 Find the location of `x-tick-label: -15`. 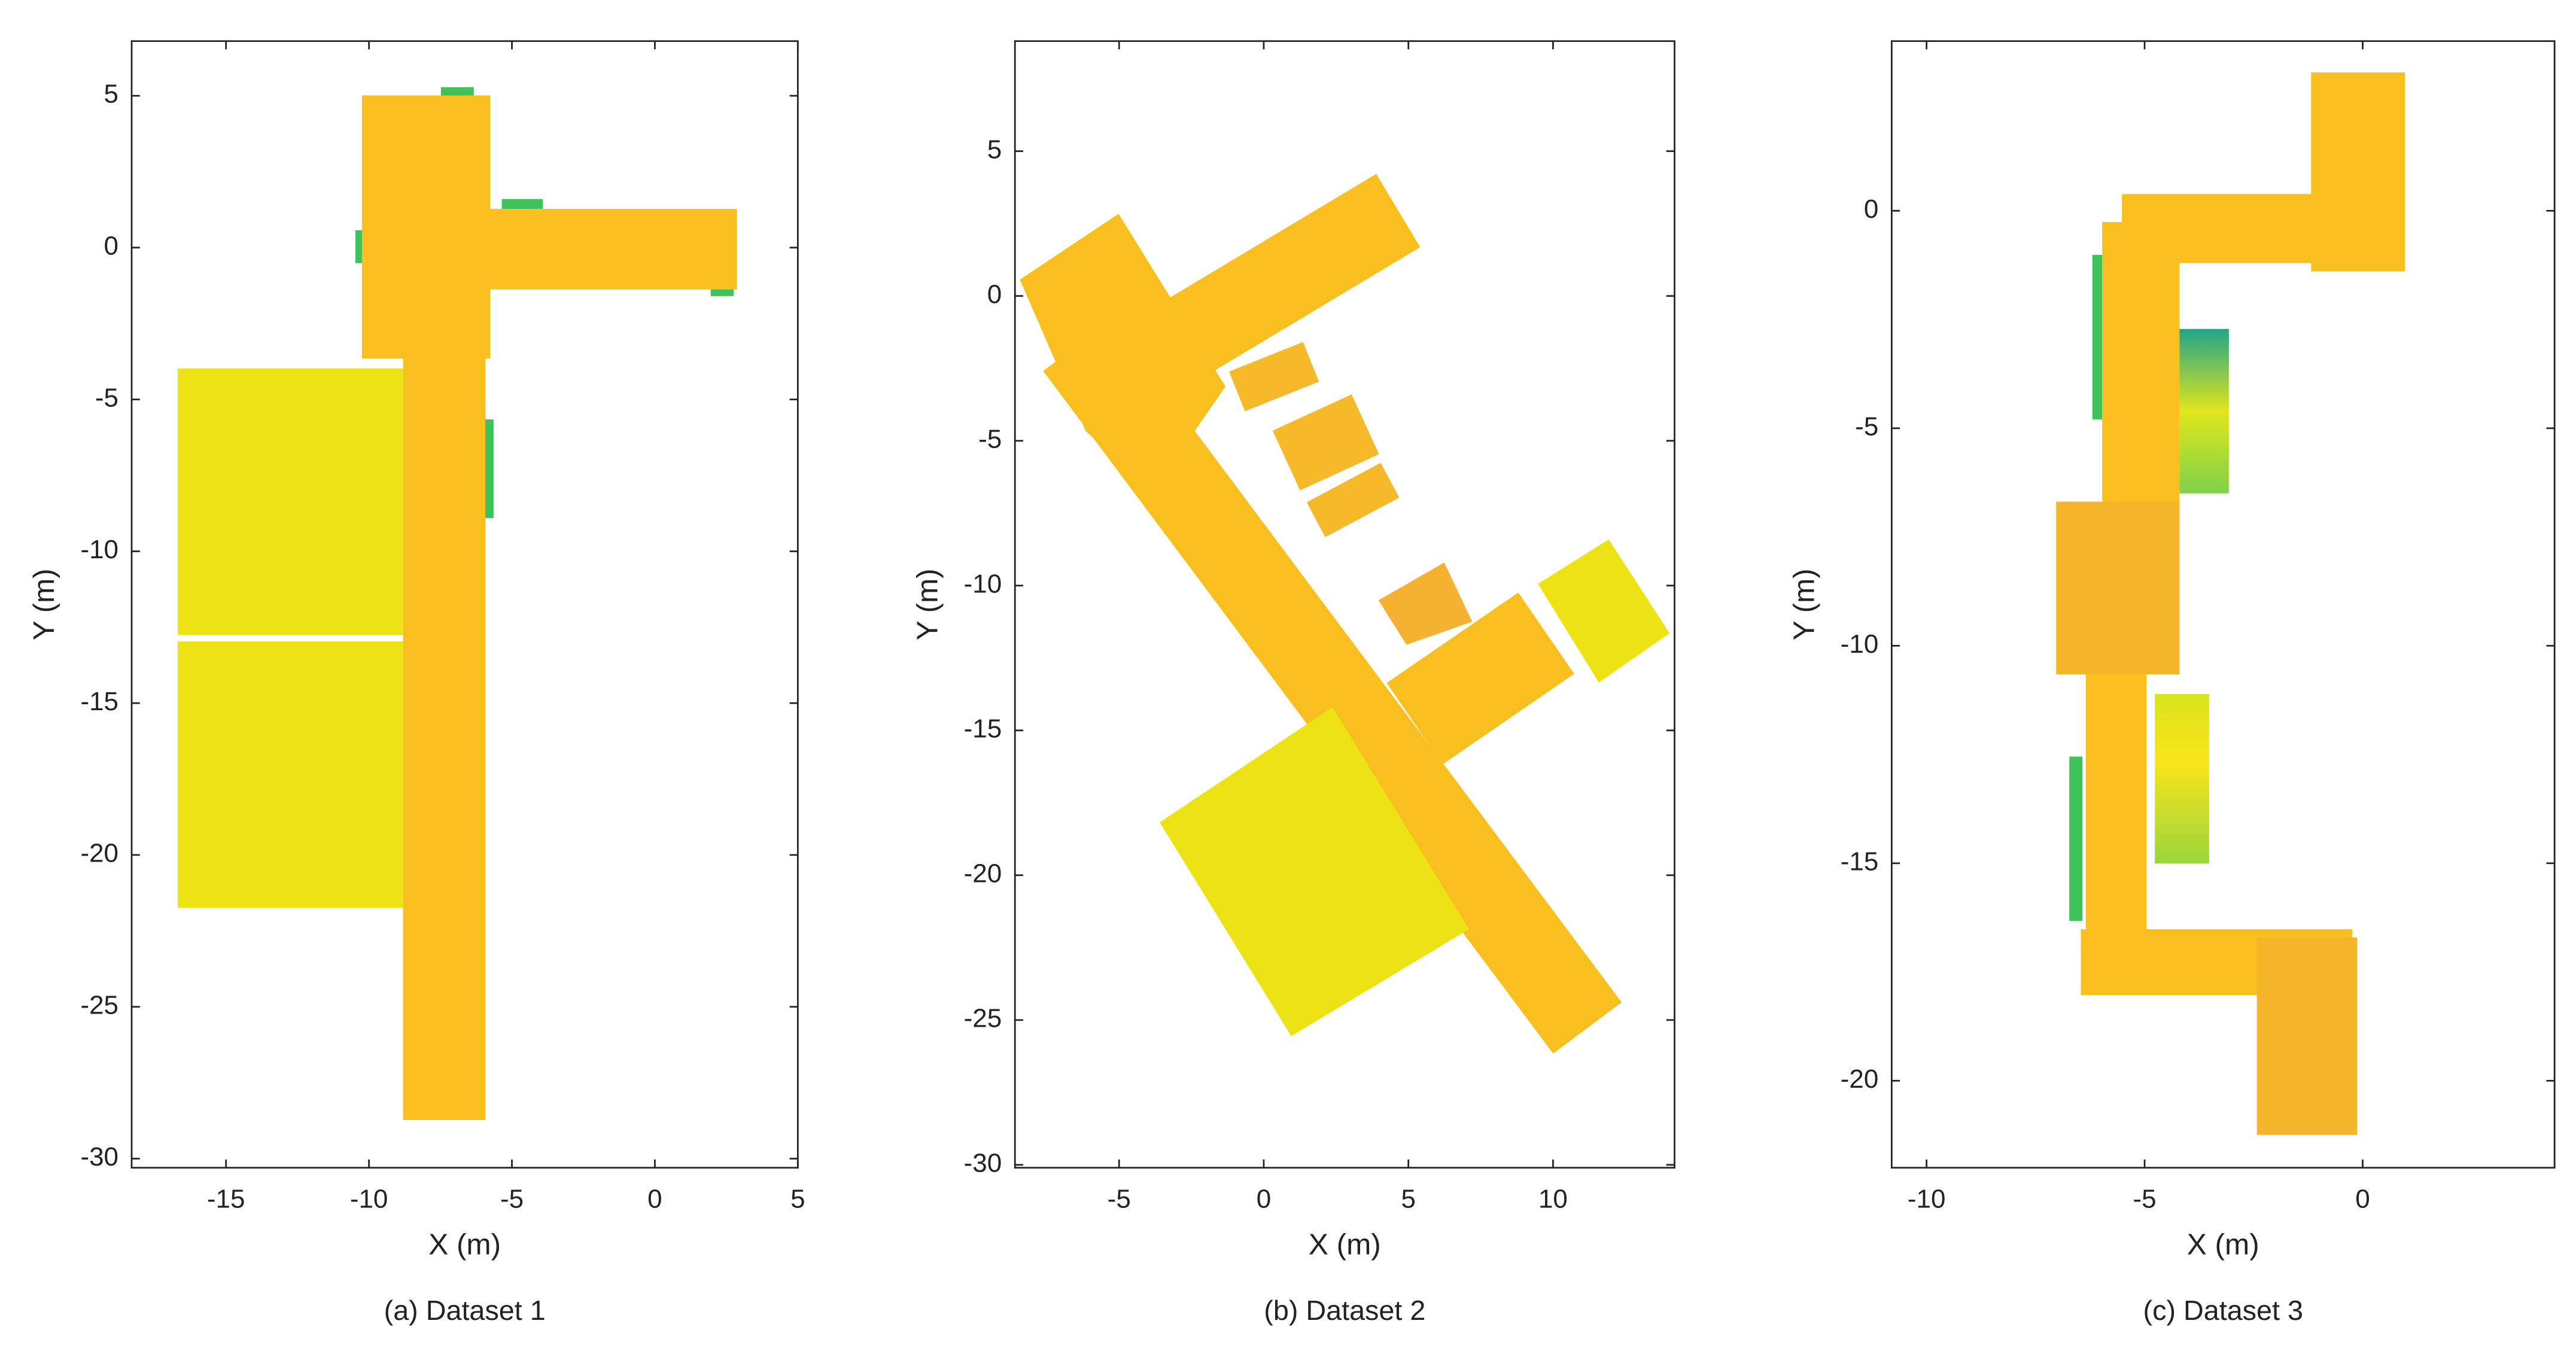

x-tick-label: -15 is located at coordinates (226, 1198).